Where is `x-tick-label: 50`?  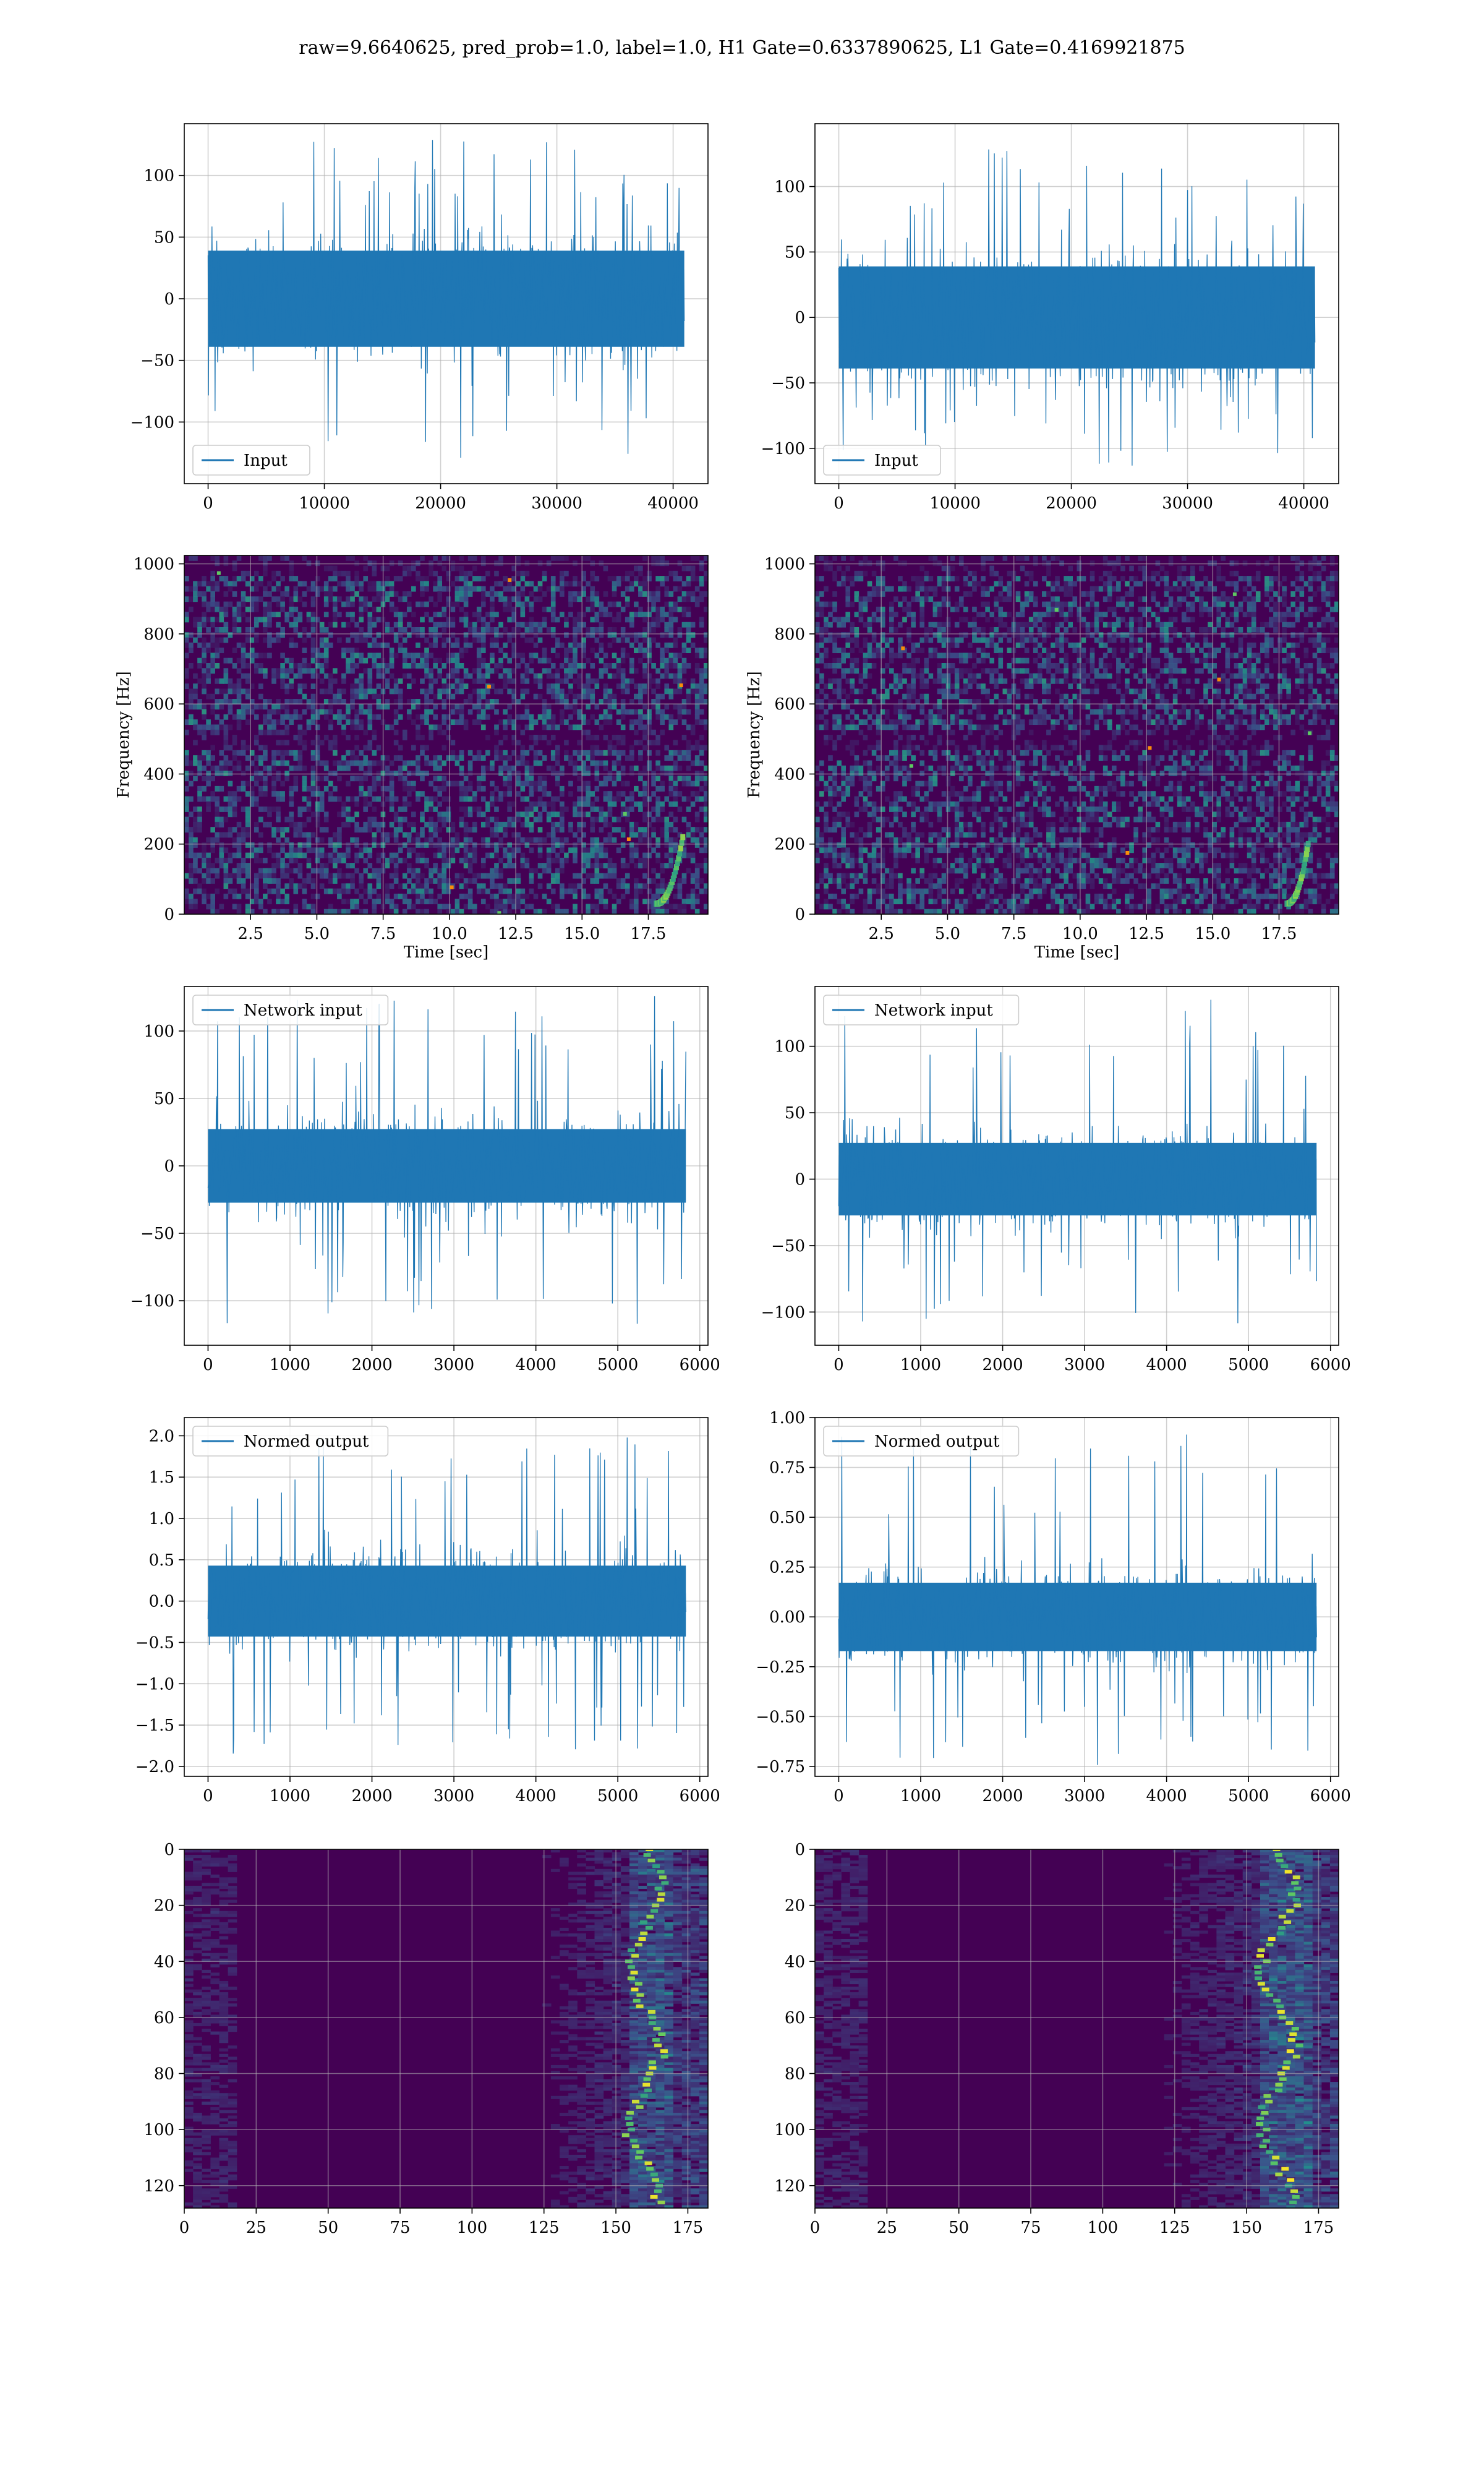
x-tick-label: 50 is located at coordinates (328, 2228).